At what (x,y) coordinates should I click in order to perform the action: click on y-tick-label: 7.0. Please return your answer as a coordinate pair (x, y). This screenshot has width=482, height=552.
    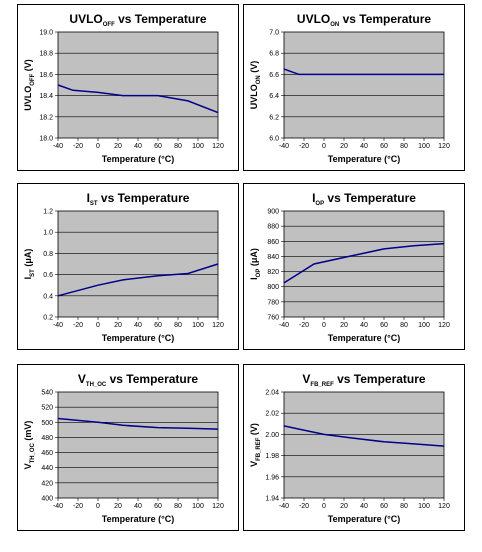
    Looking at the image, I should click on (274, 33).